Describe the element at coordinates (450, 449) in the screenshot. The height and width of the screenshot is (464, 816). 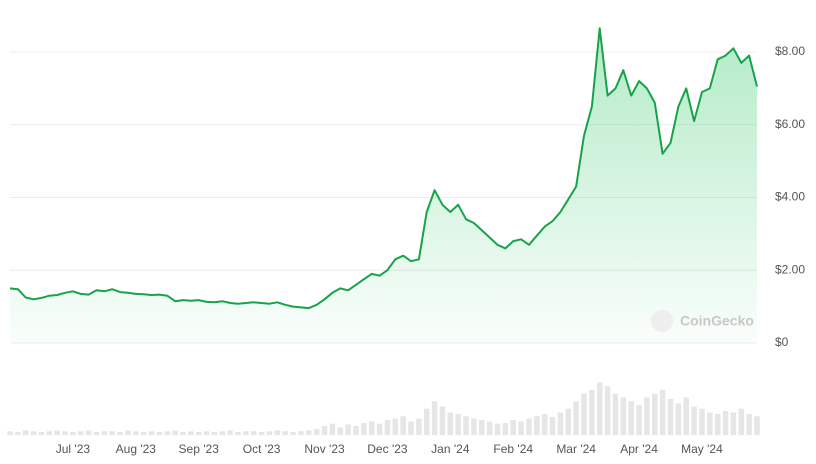
I see `x-tick-label: Jan '24` at that location.